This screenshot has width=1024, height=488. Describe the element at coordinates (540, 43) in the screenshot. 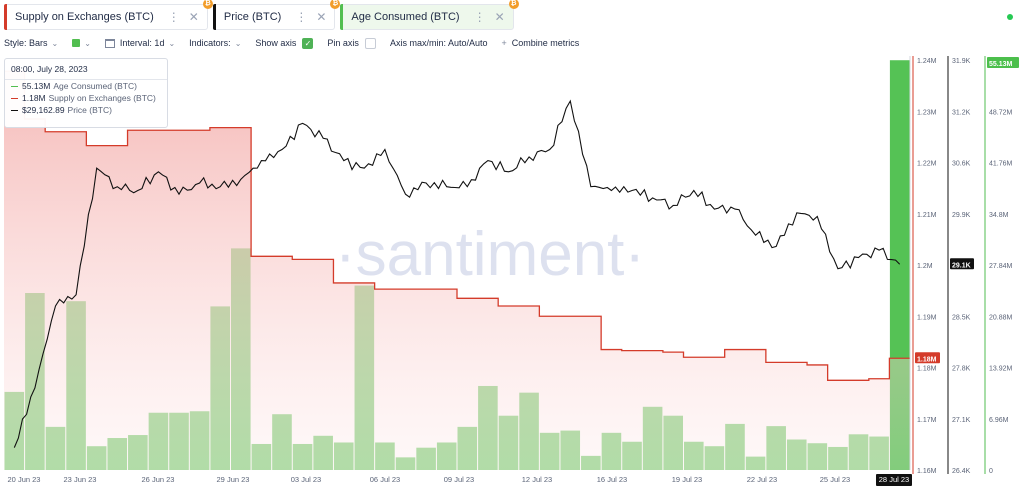

I see `combine-metrics-button: + Combine metrics` at that location.